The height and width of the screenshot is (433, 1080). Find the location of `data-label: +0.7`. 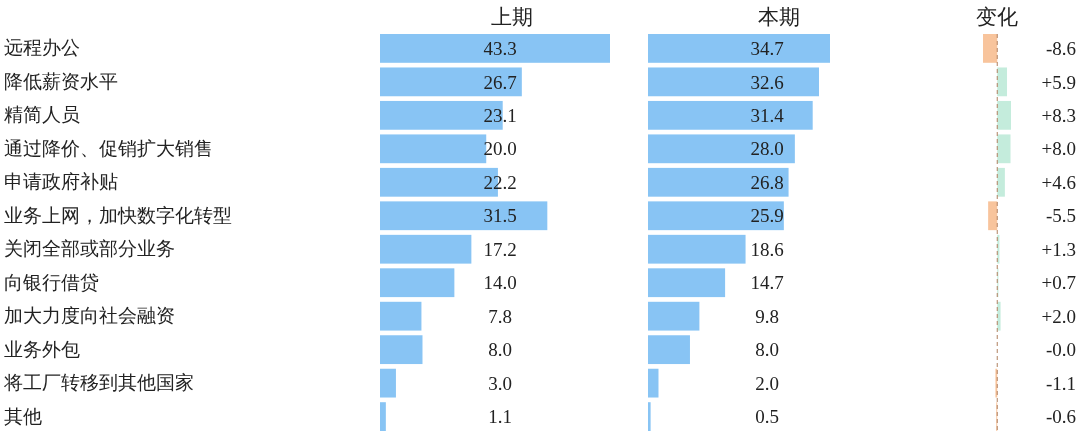

data-label: +0.7 is located at coordinates (1058, 283).